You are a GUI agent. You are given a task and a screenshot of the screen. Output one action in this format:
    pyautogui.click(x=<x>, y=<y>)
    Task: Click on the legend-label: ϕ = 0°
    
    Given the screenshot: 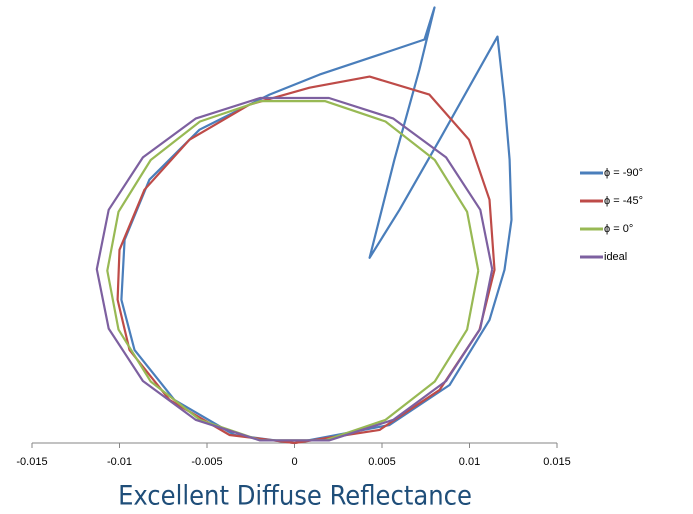 What is the action you would take?
    pyautogui.click(x=618, y=229)
    